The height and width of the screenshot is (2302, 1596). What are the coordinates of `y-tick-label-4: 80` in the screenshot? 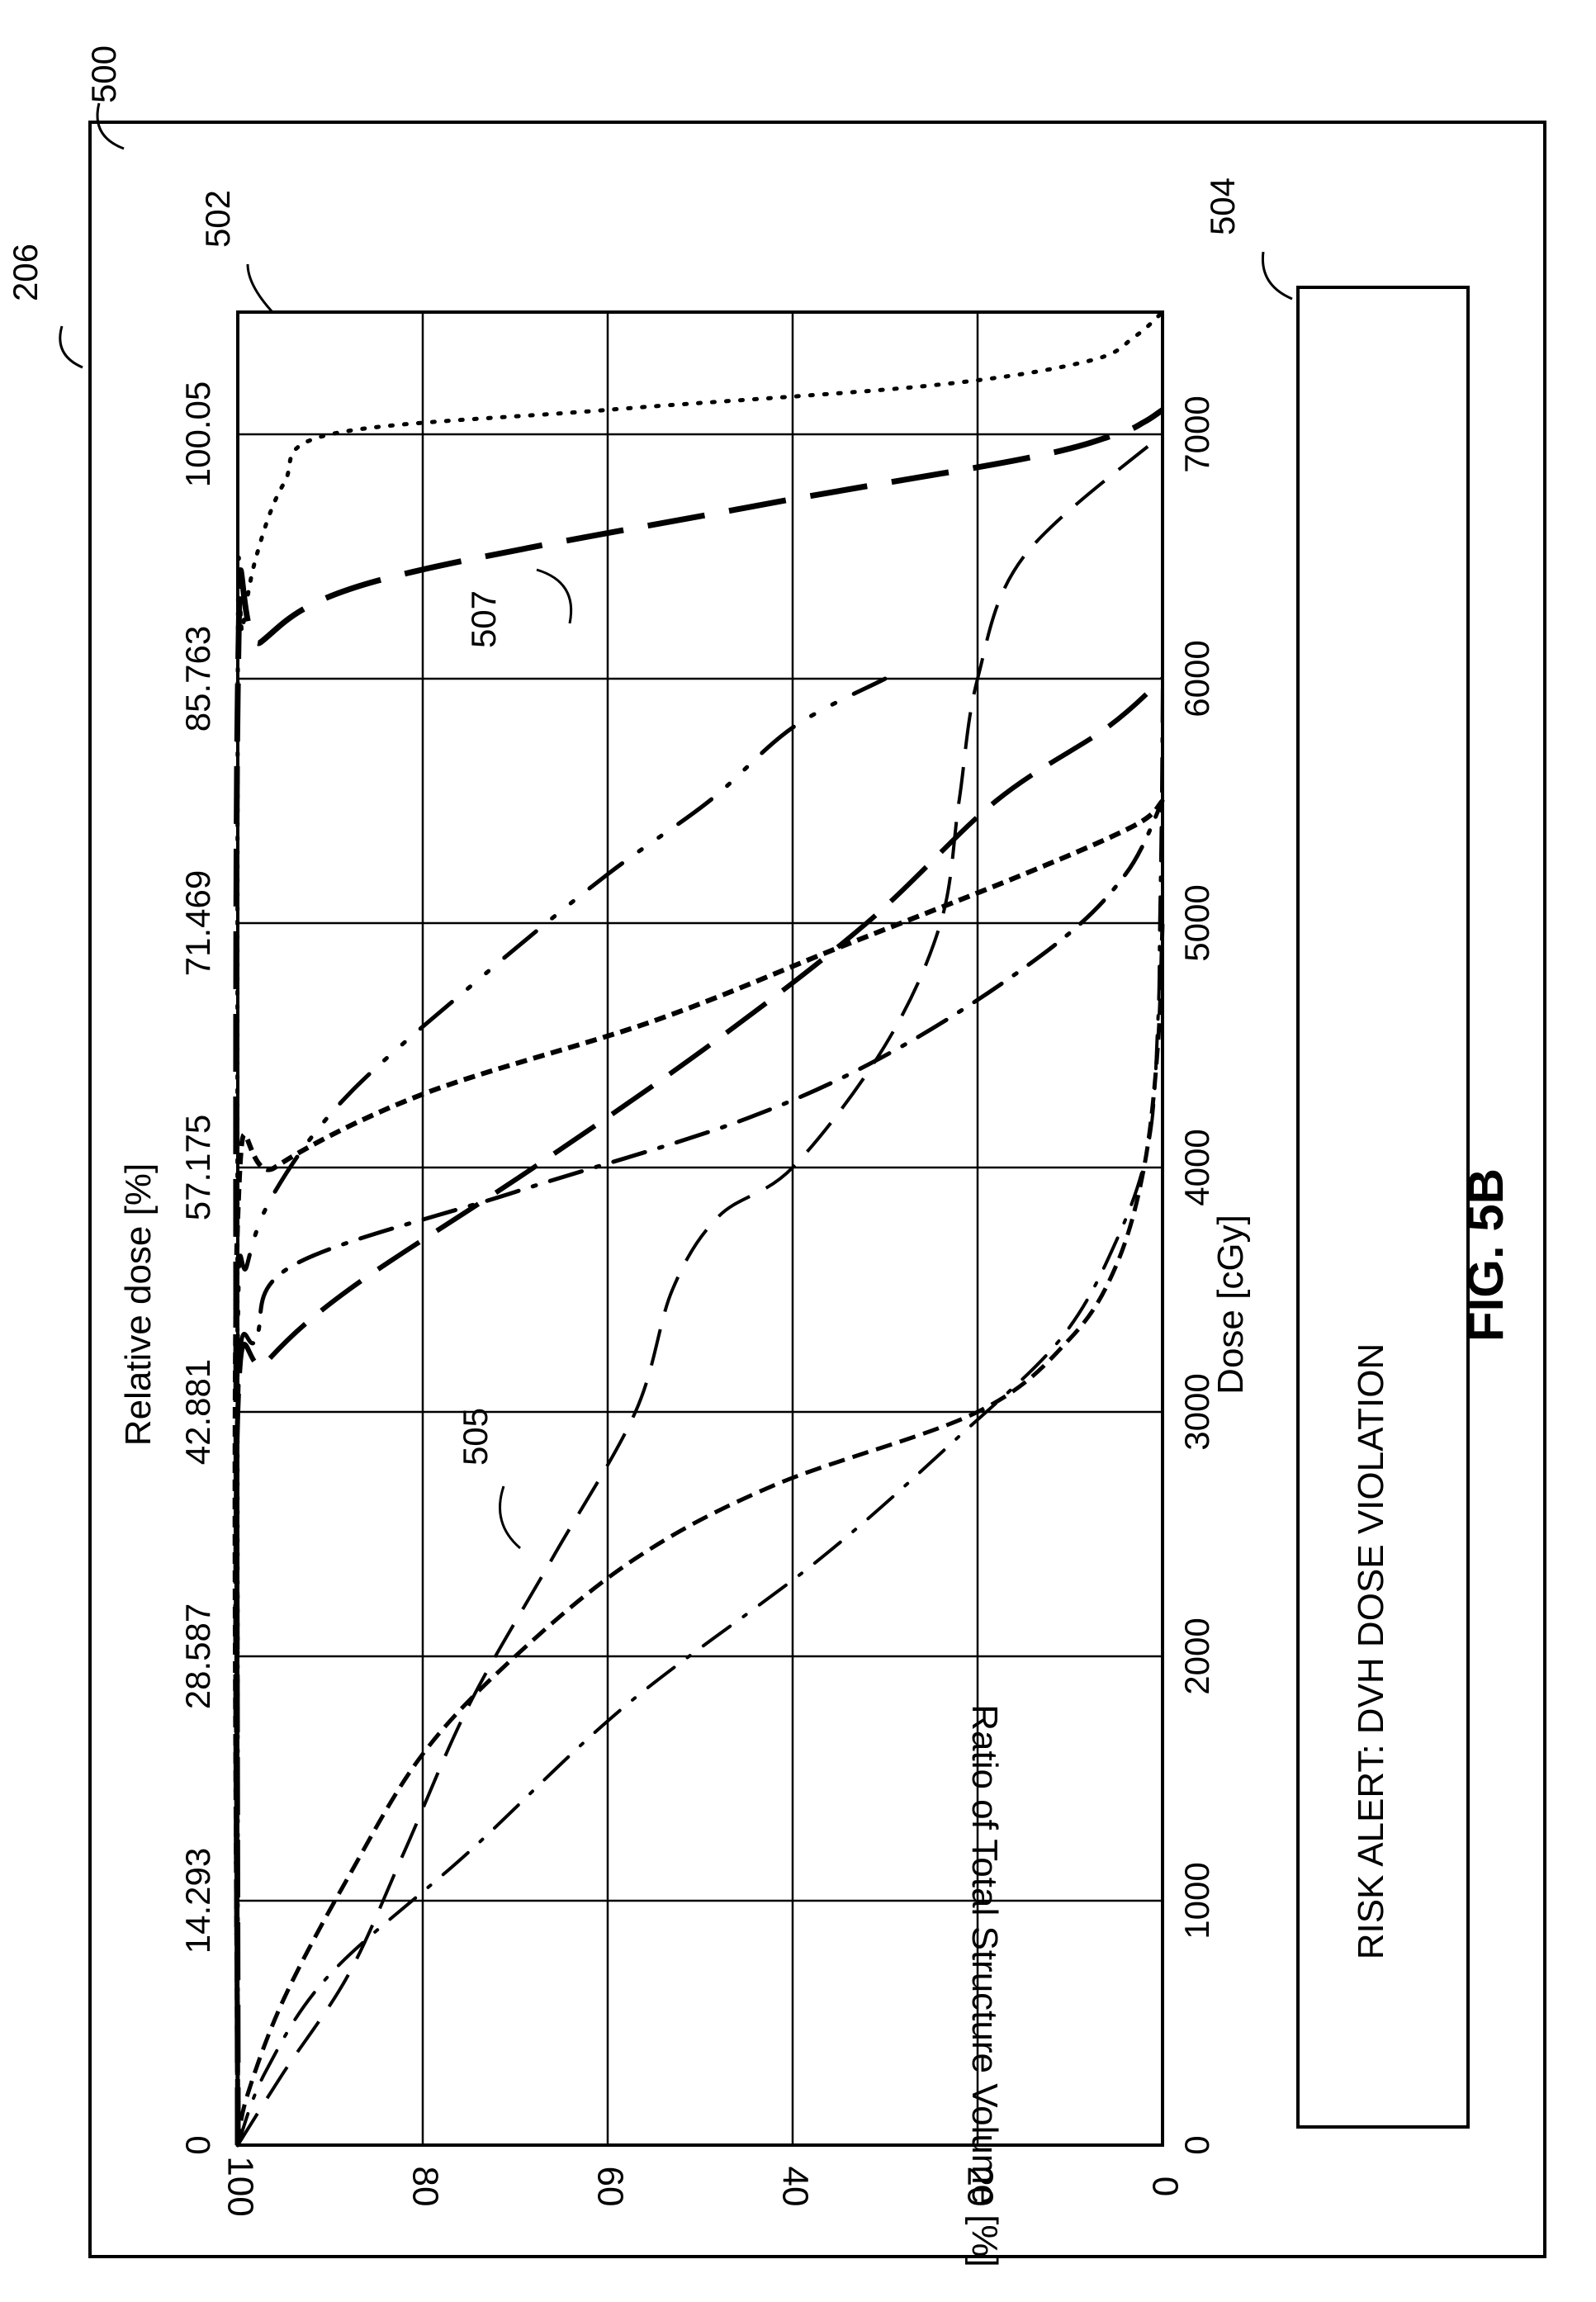 It's located at (425, 2187).